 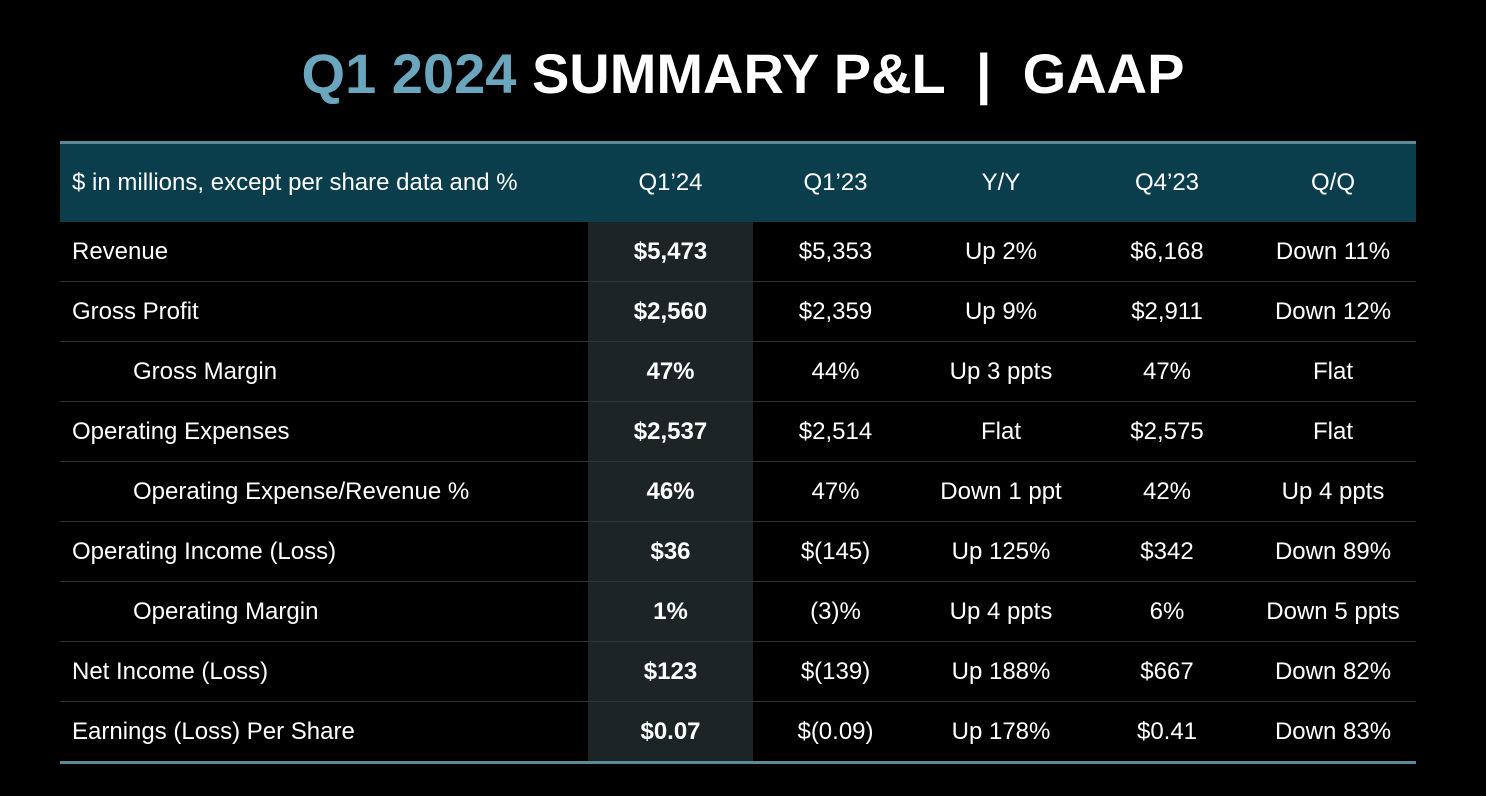 I want to click on cell-operating-income-q1-24: $36, so click(x=670, y=551).